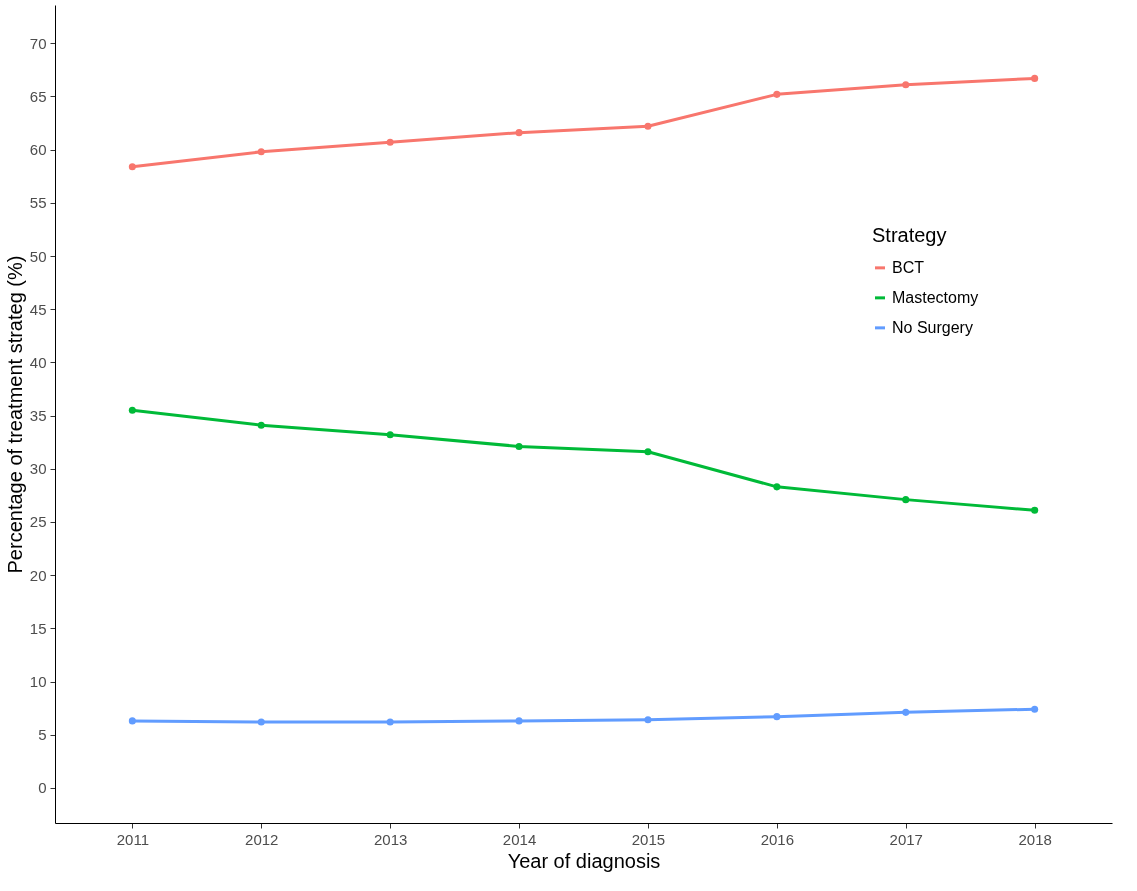  Describe the element at coordinates (909, 234) in the screenshot. I see `legend-title: Strategy` at that location.